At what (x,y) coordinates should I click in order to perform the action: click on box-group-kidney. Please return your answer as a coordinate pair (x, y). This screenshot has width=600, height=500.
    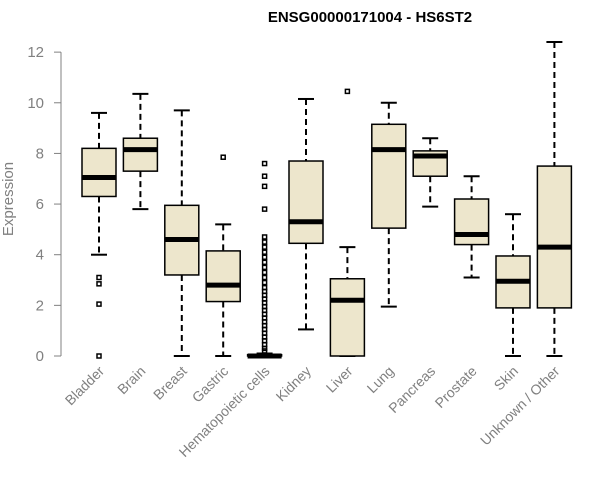
    Looking at the image, I should click on (306, 214).